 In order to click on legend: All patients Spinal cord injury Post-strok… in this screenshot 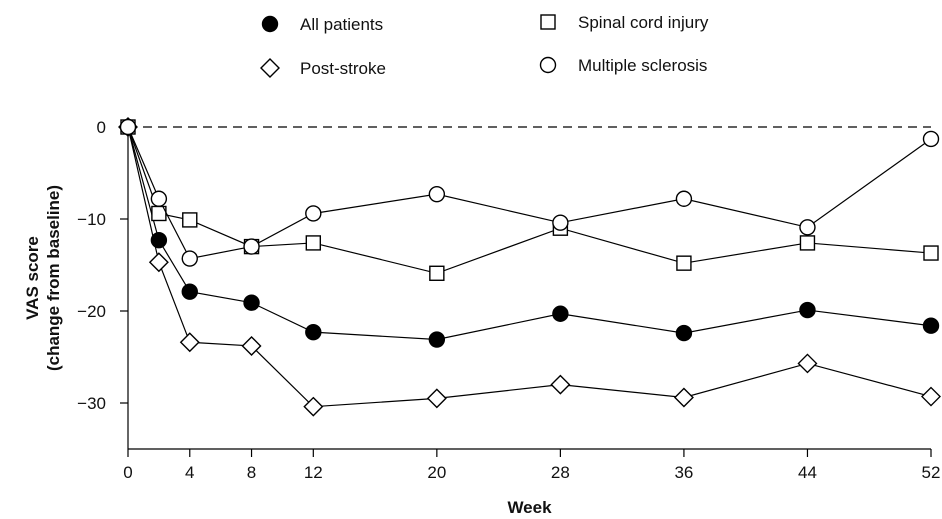, I will do `click(484, 45)`.